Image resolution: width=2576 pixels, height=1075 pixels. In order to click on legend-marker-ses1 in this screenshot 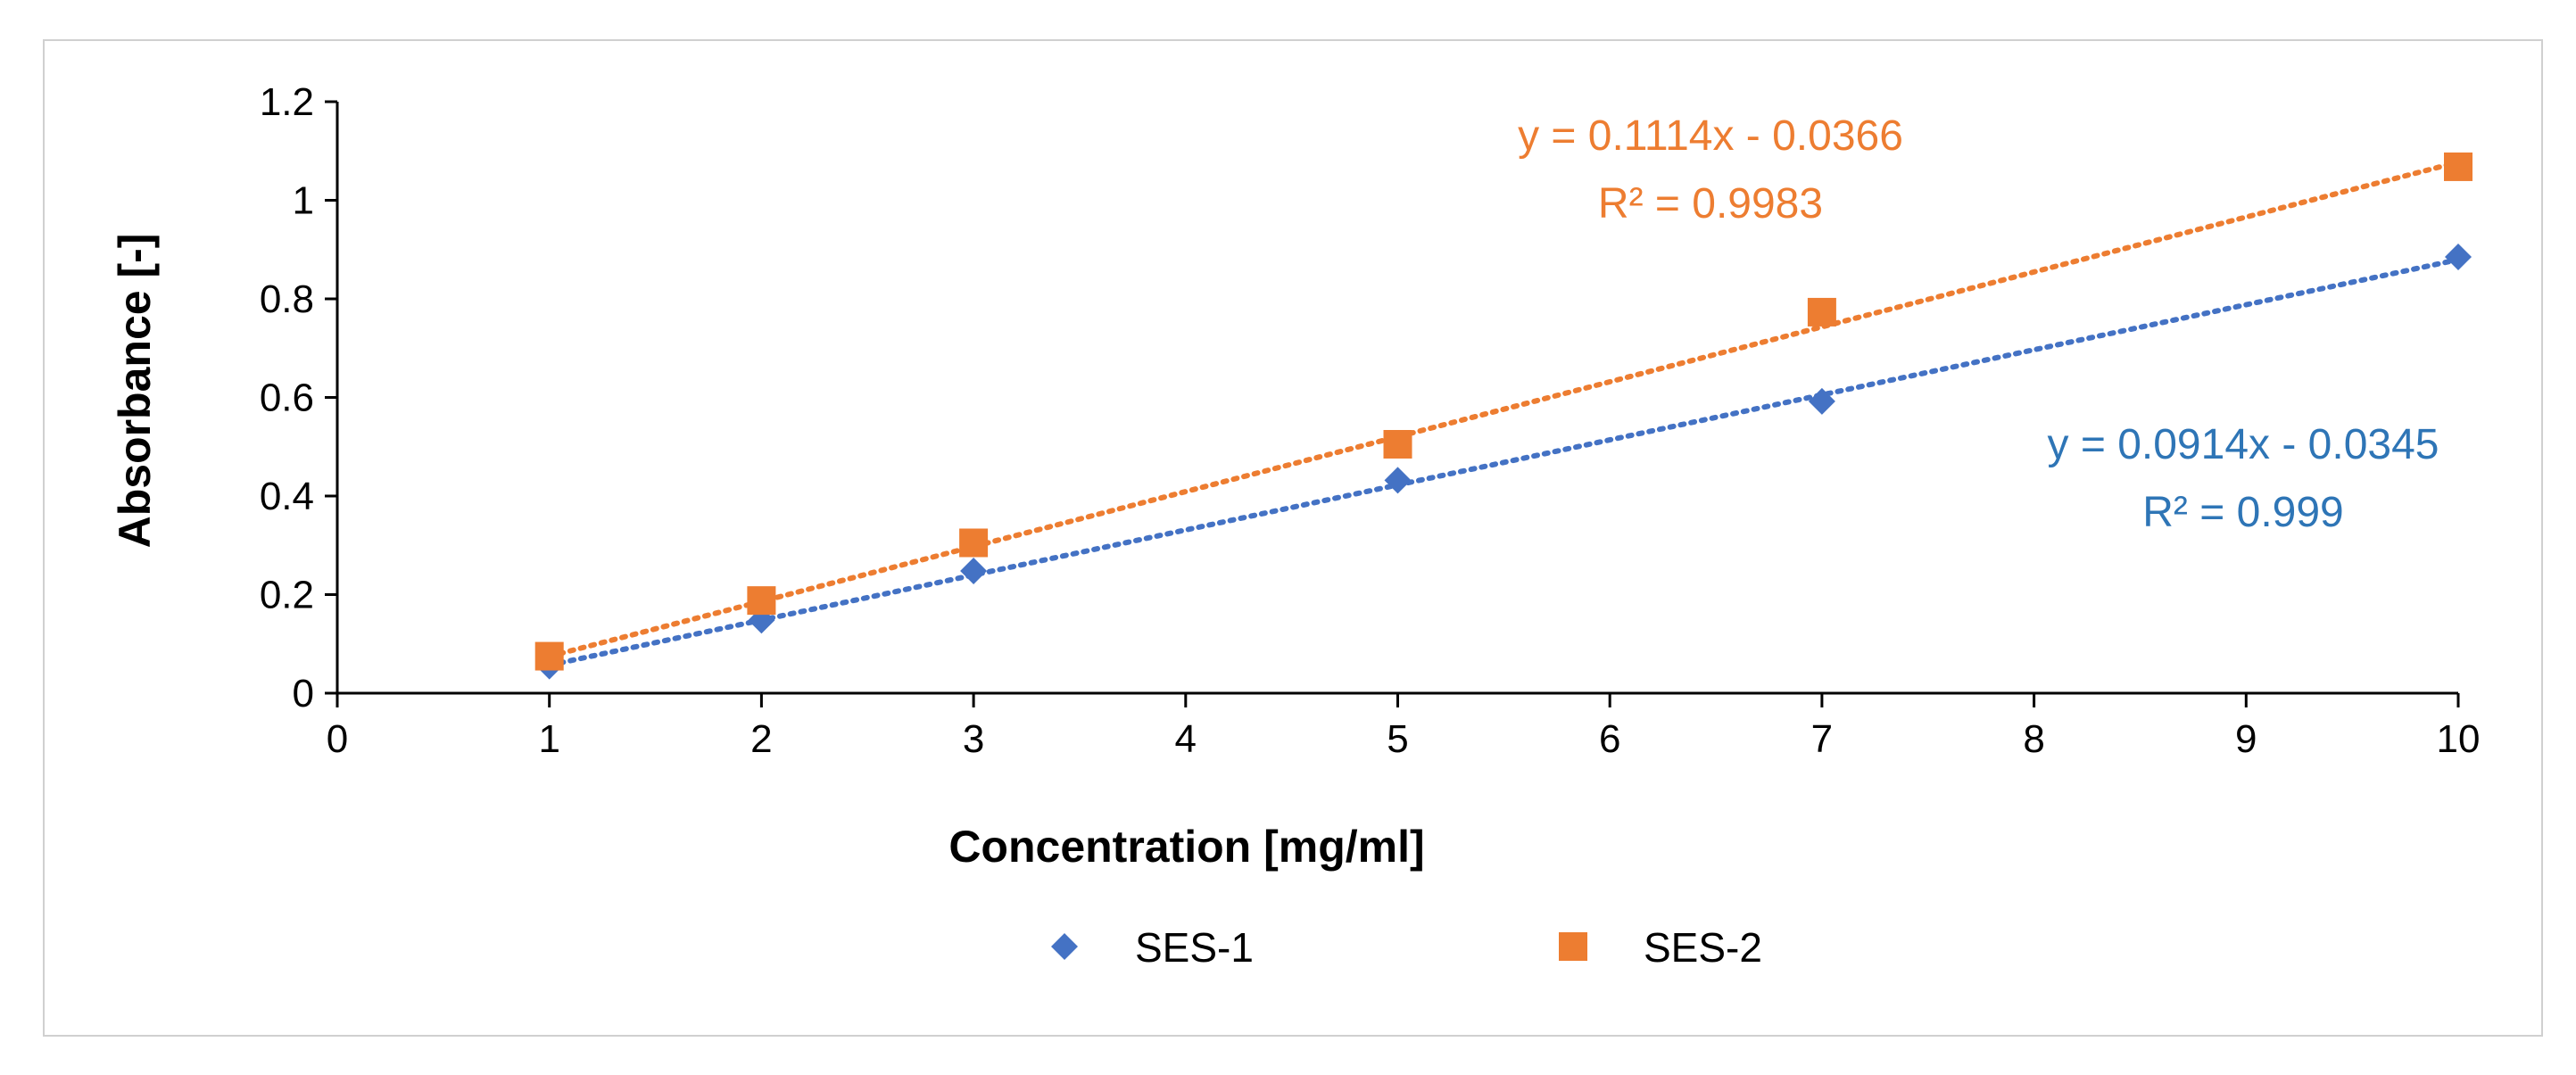, I will do `click(1064, 947)`.